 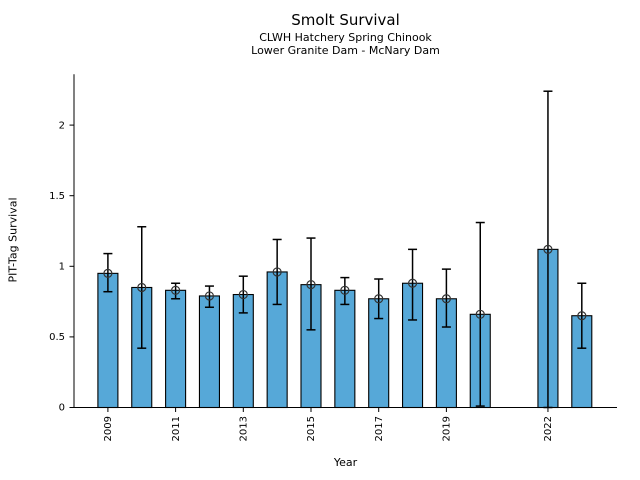 What do you see at coordinates (277, 272) in the screenshot?
I see `point-marker-2014` at bounding box center [277, 272].